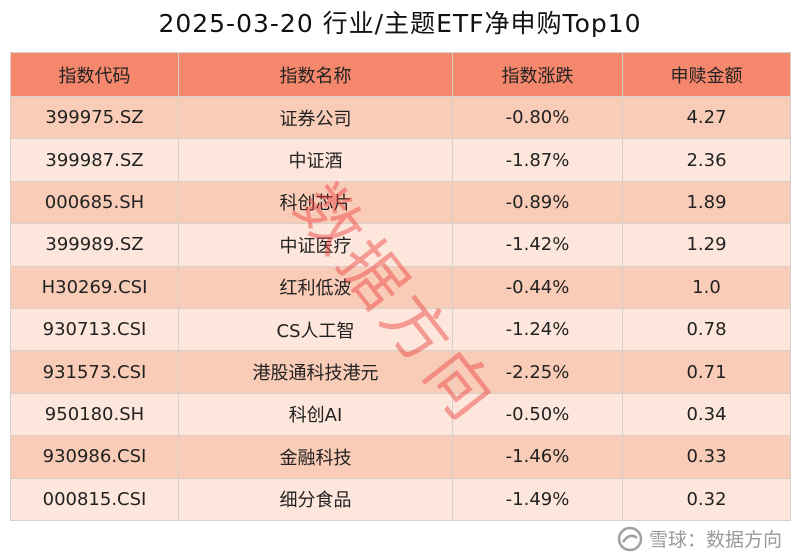 This screenshot has height=560, width=800. I want to click on title: 2025-03-20 行业/主题ETF净申购Top10, so click(400, 23).